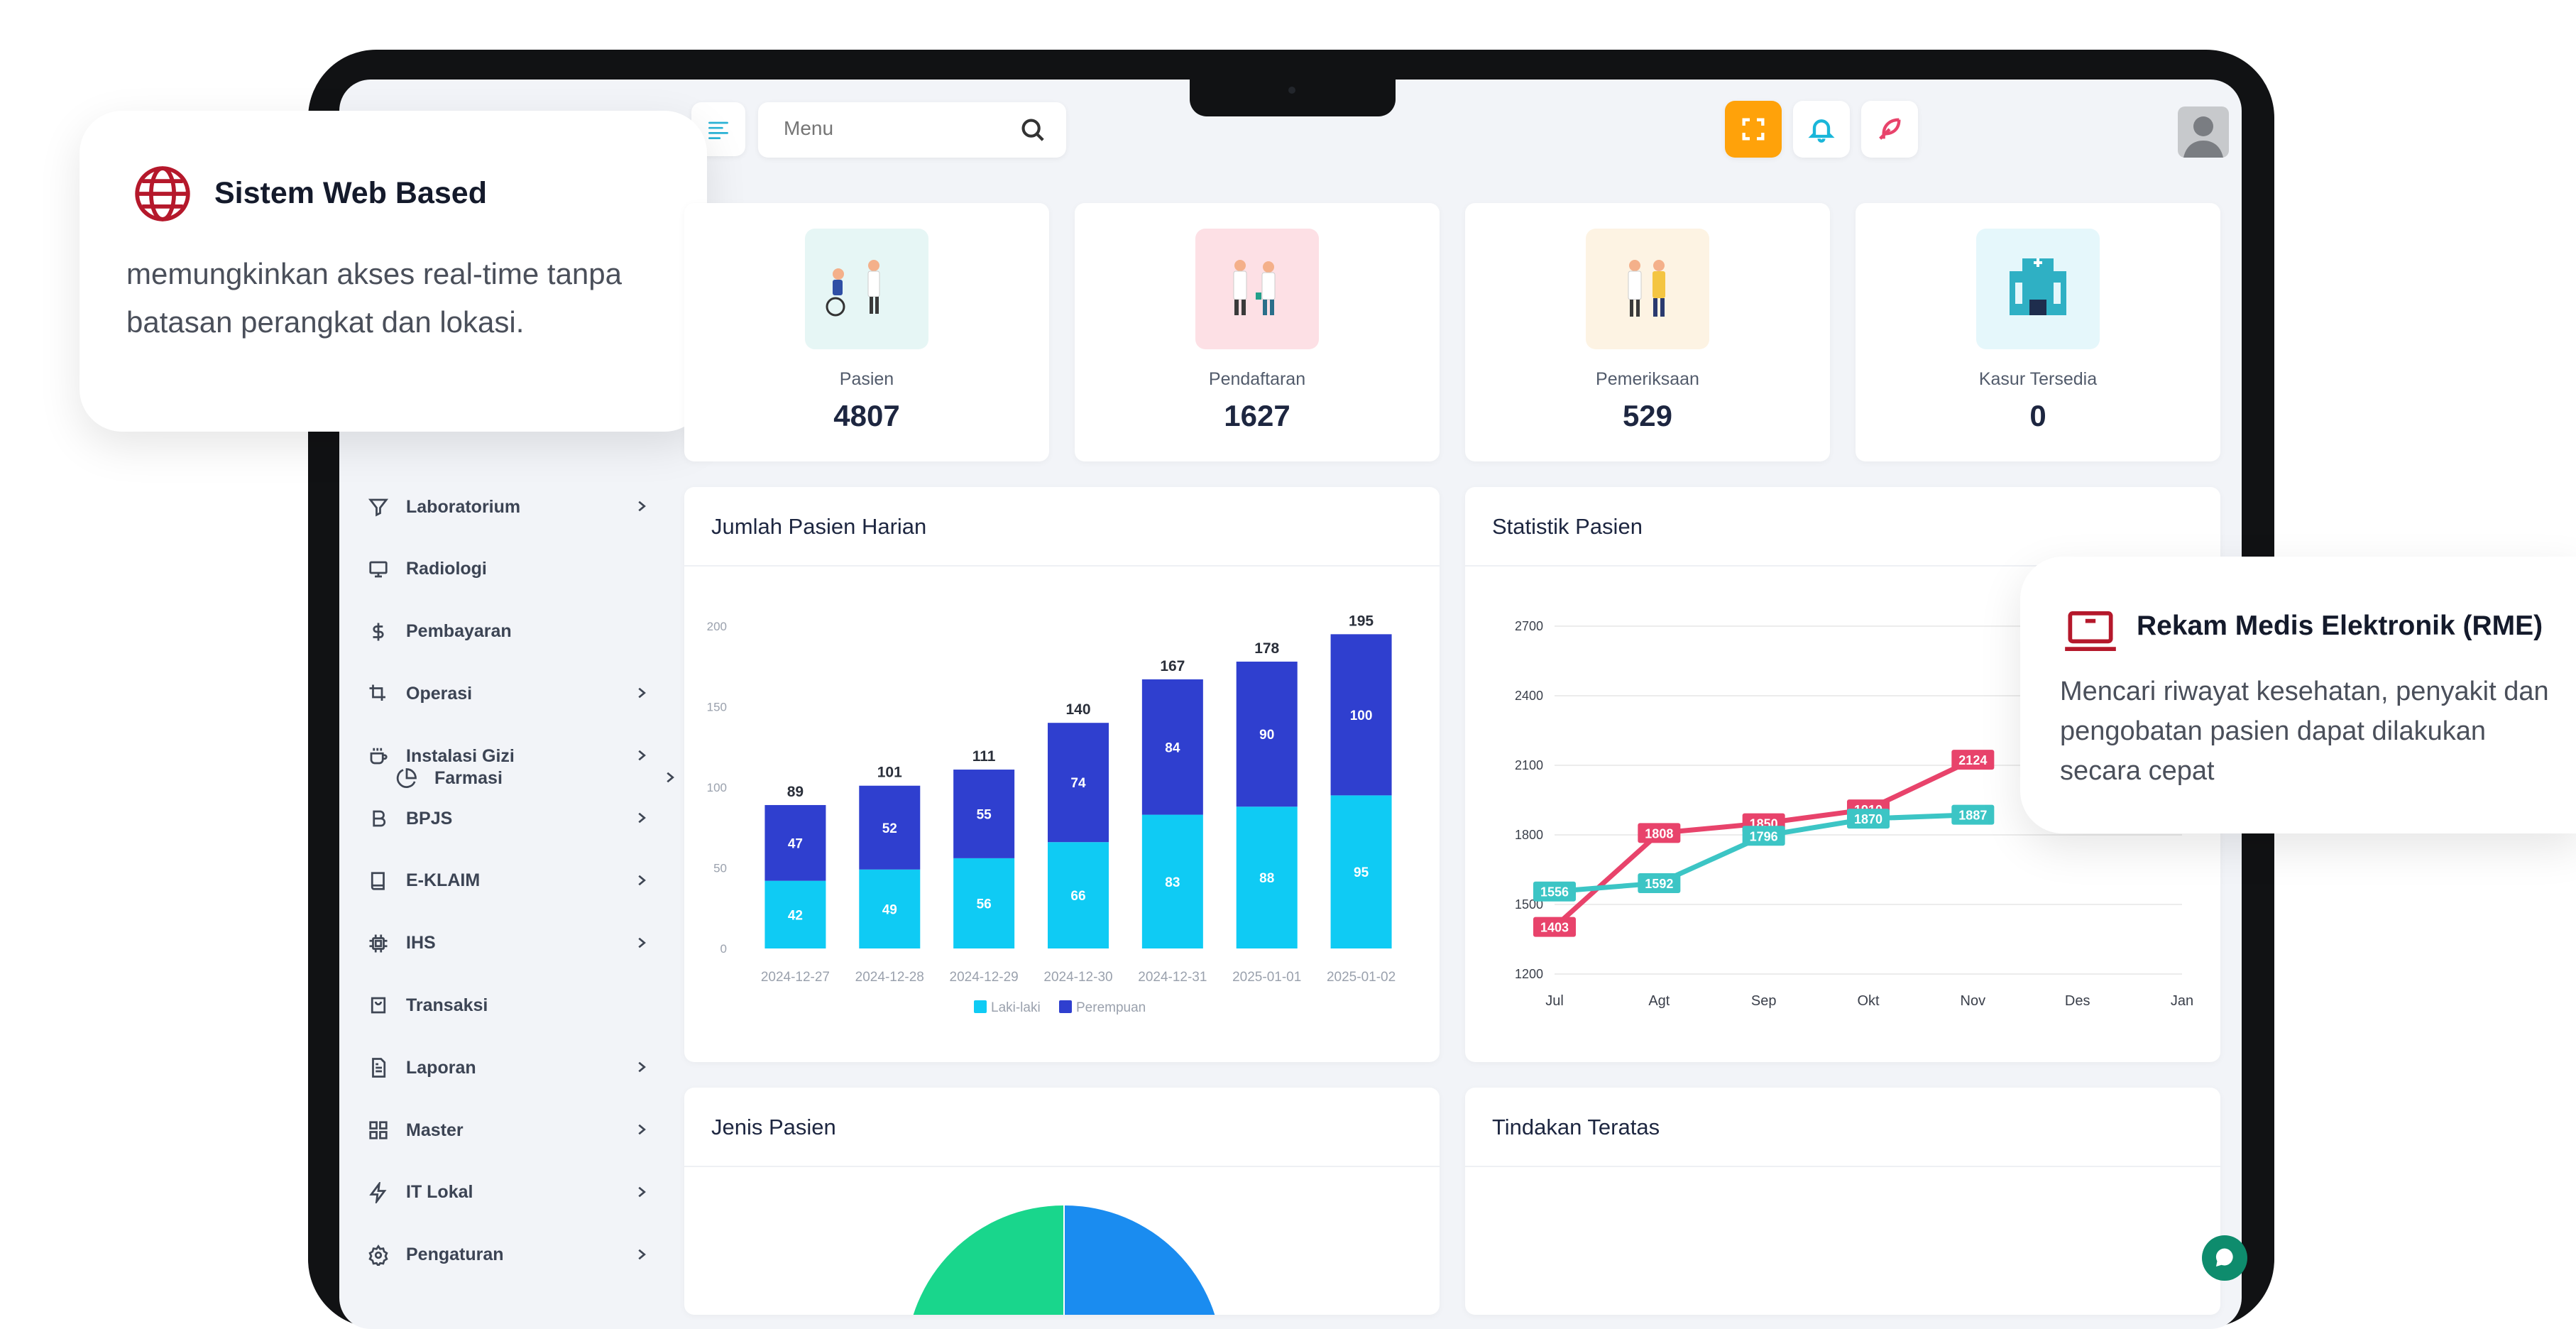 The height and width of the screenshot is (1329, 2576). What do you see at coordinates (443, 880) in the screenshot?
I see `sidebar-item-label: E-KLAIM` at bounding box center [443, 880].